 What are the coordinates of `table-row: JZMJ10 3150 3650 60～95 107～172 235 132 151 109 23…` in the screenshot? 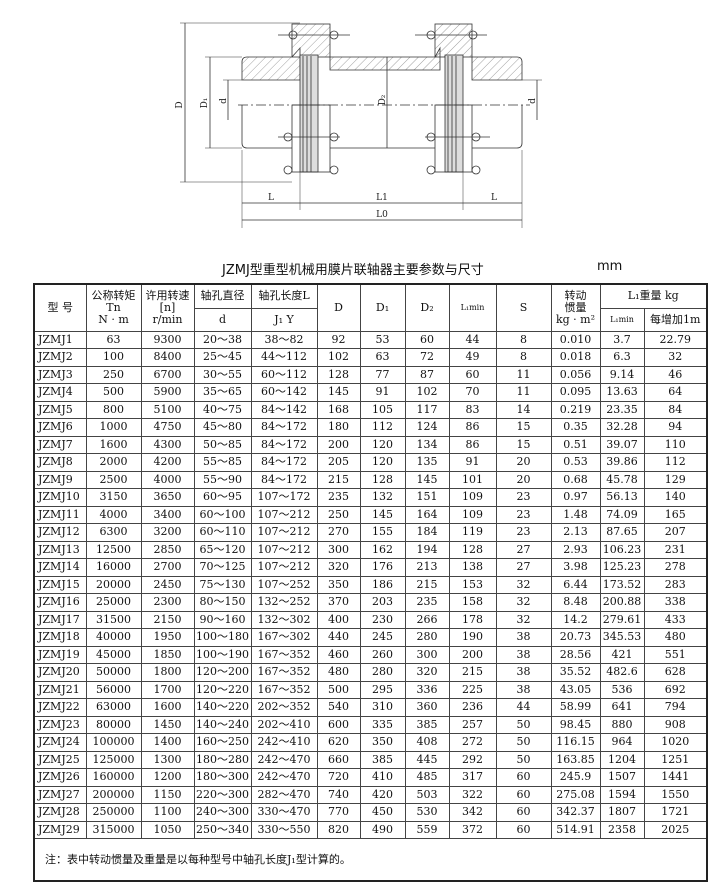 It's located at (370, 497).